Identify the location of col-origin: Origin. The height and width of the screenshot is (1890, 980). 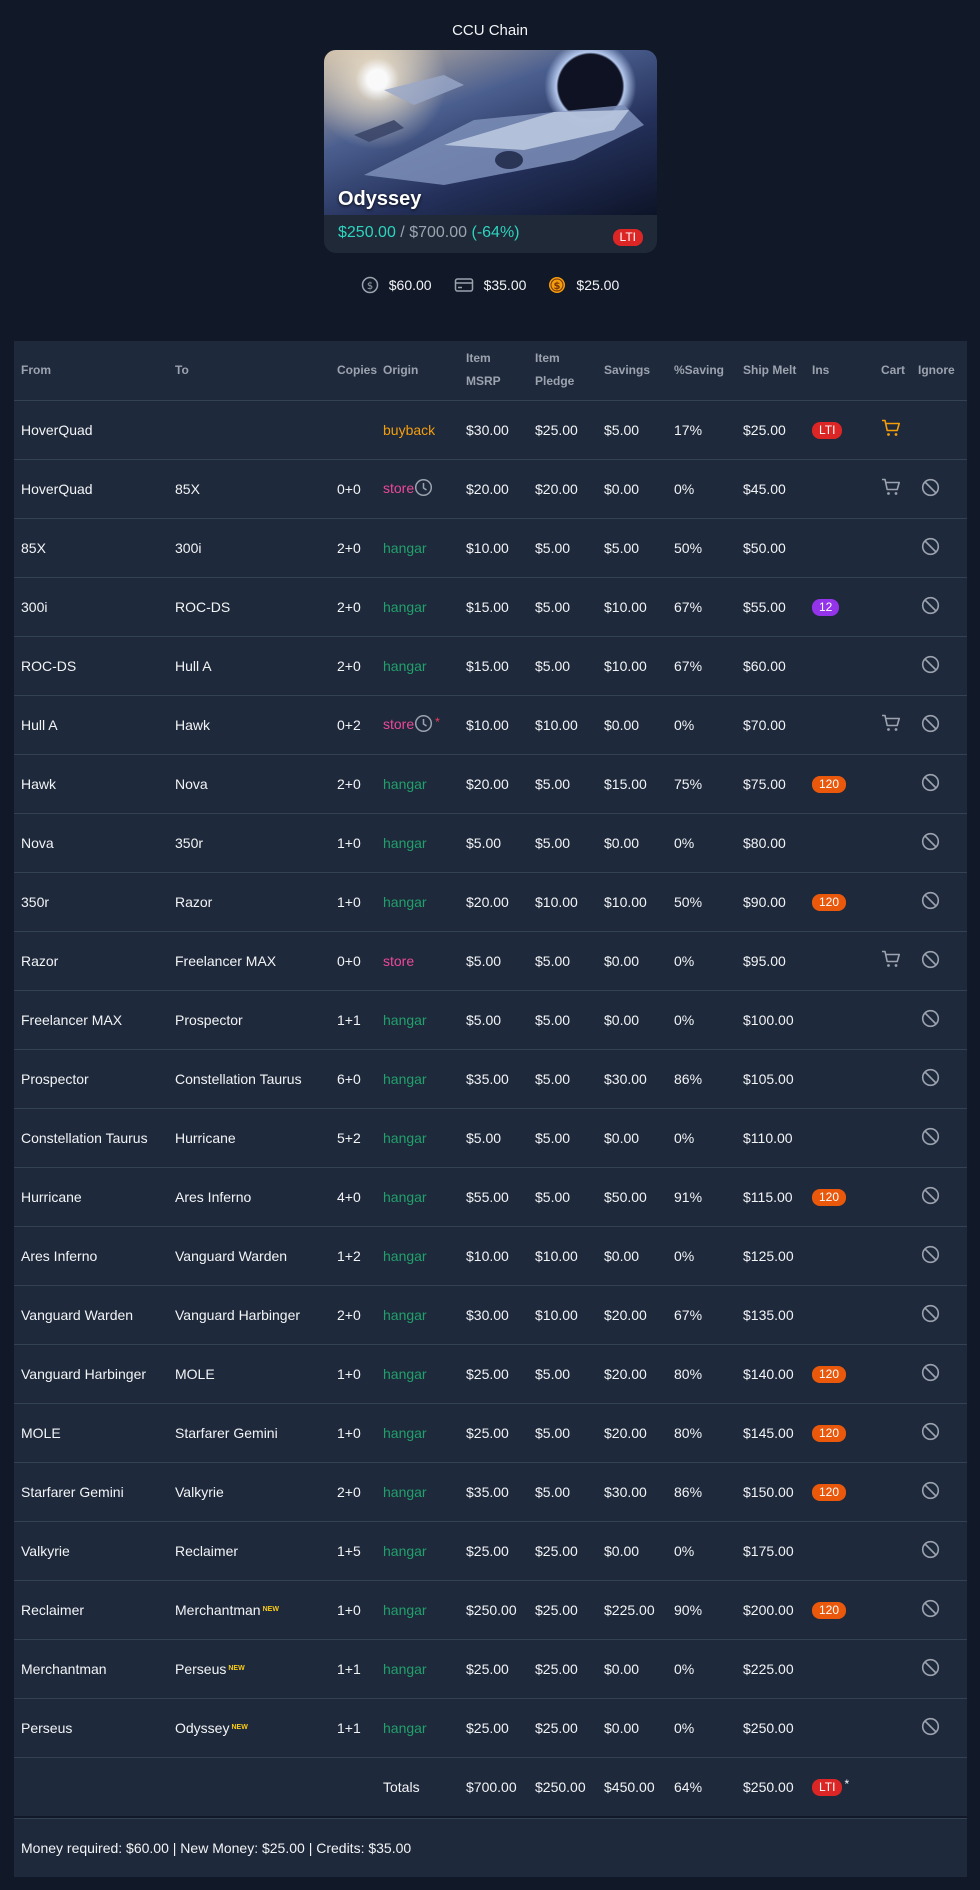
(401, 369).